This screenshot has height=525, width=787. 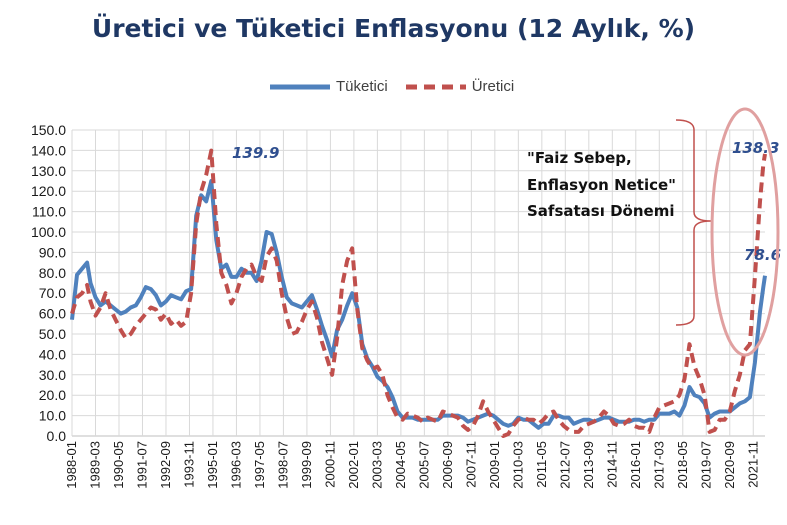 What do you see at coordinates (52, 293) in the screenshot?
I see `y-tick-label: 70.0` at bounding box center [52, 293].